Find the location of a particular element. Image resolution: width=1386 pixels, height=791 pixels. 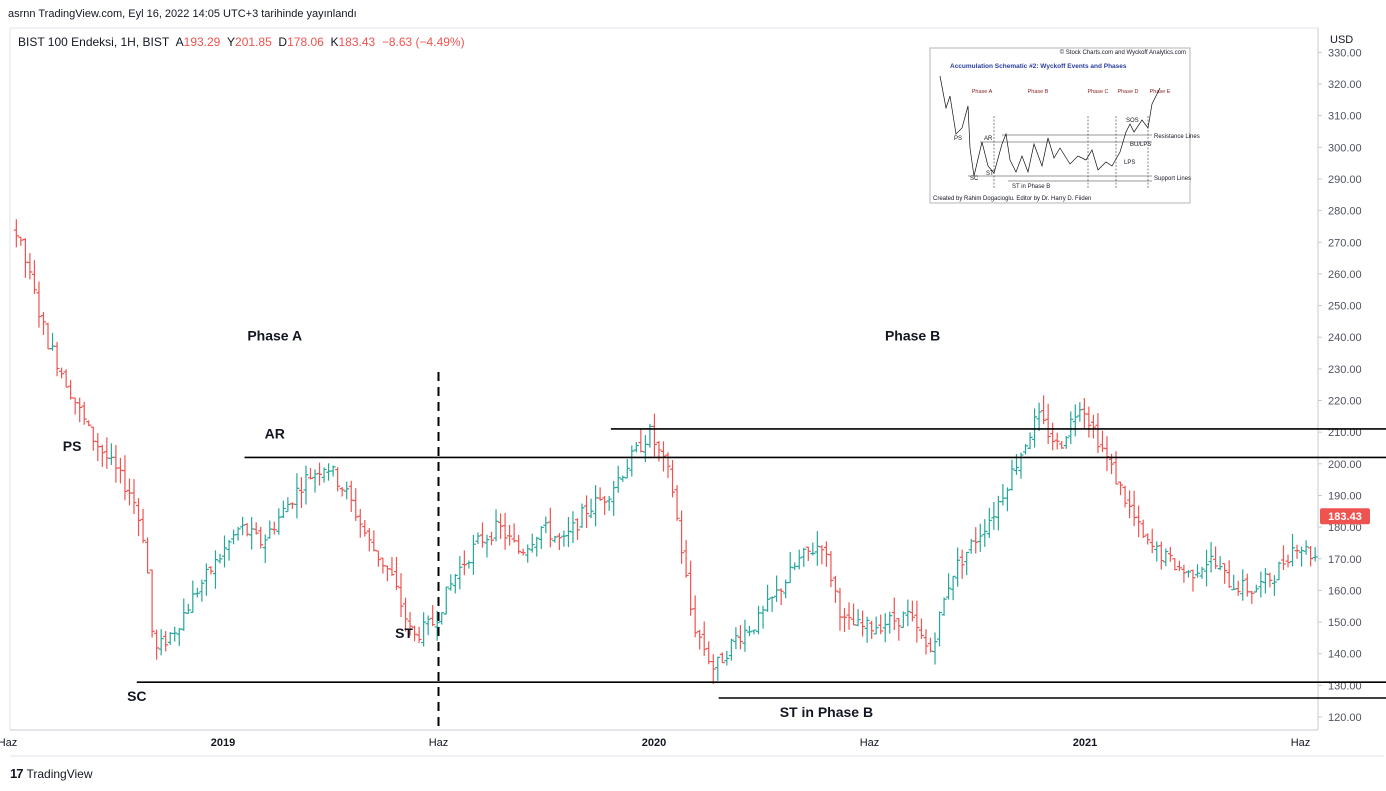

y-tick-label: 130.00 is located at coordinates (1345, 686).